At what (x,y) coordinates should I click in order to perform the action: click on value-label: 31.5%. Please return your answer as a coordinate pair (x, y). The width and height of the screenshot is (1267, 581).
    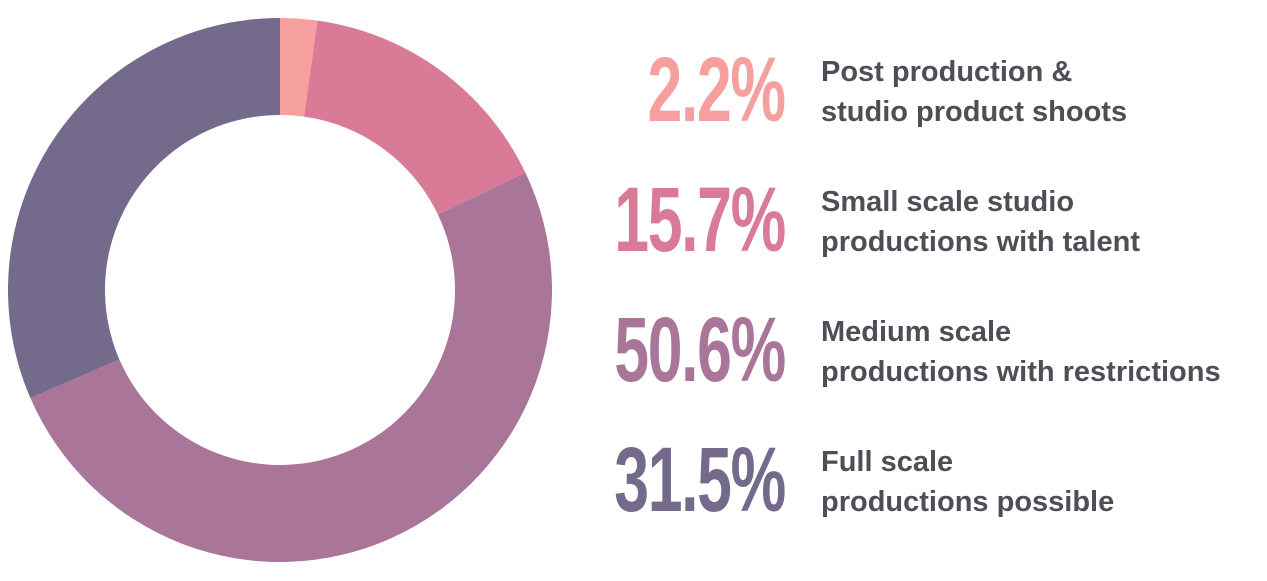
    Looking at the image, I should click on (700, 480).